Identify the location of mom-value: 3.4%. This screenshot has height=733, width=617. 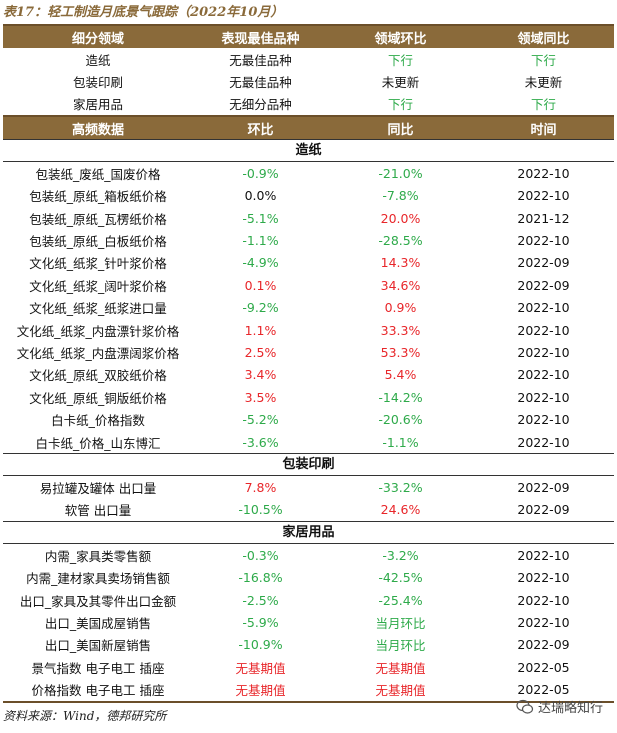
(260, 375).